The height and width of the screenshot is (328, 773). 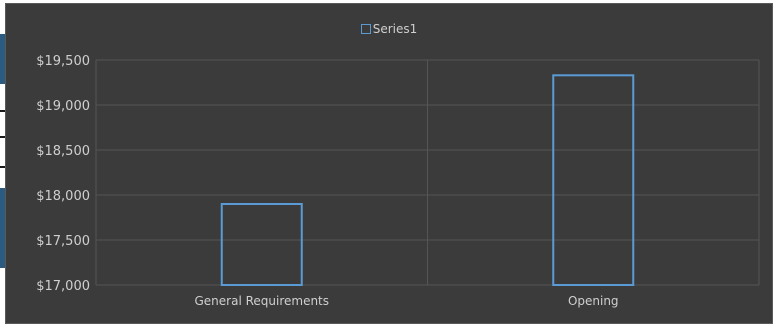 I want to click on y-tick-label: $18,000, so click(x=63, y=196).